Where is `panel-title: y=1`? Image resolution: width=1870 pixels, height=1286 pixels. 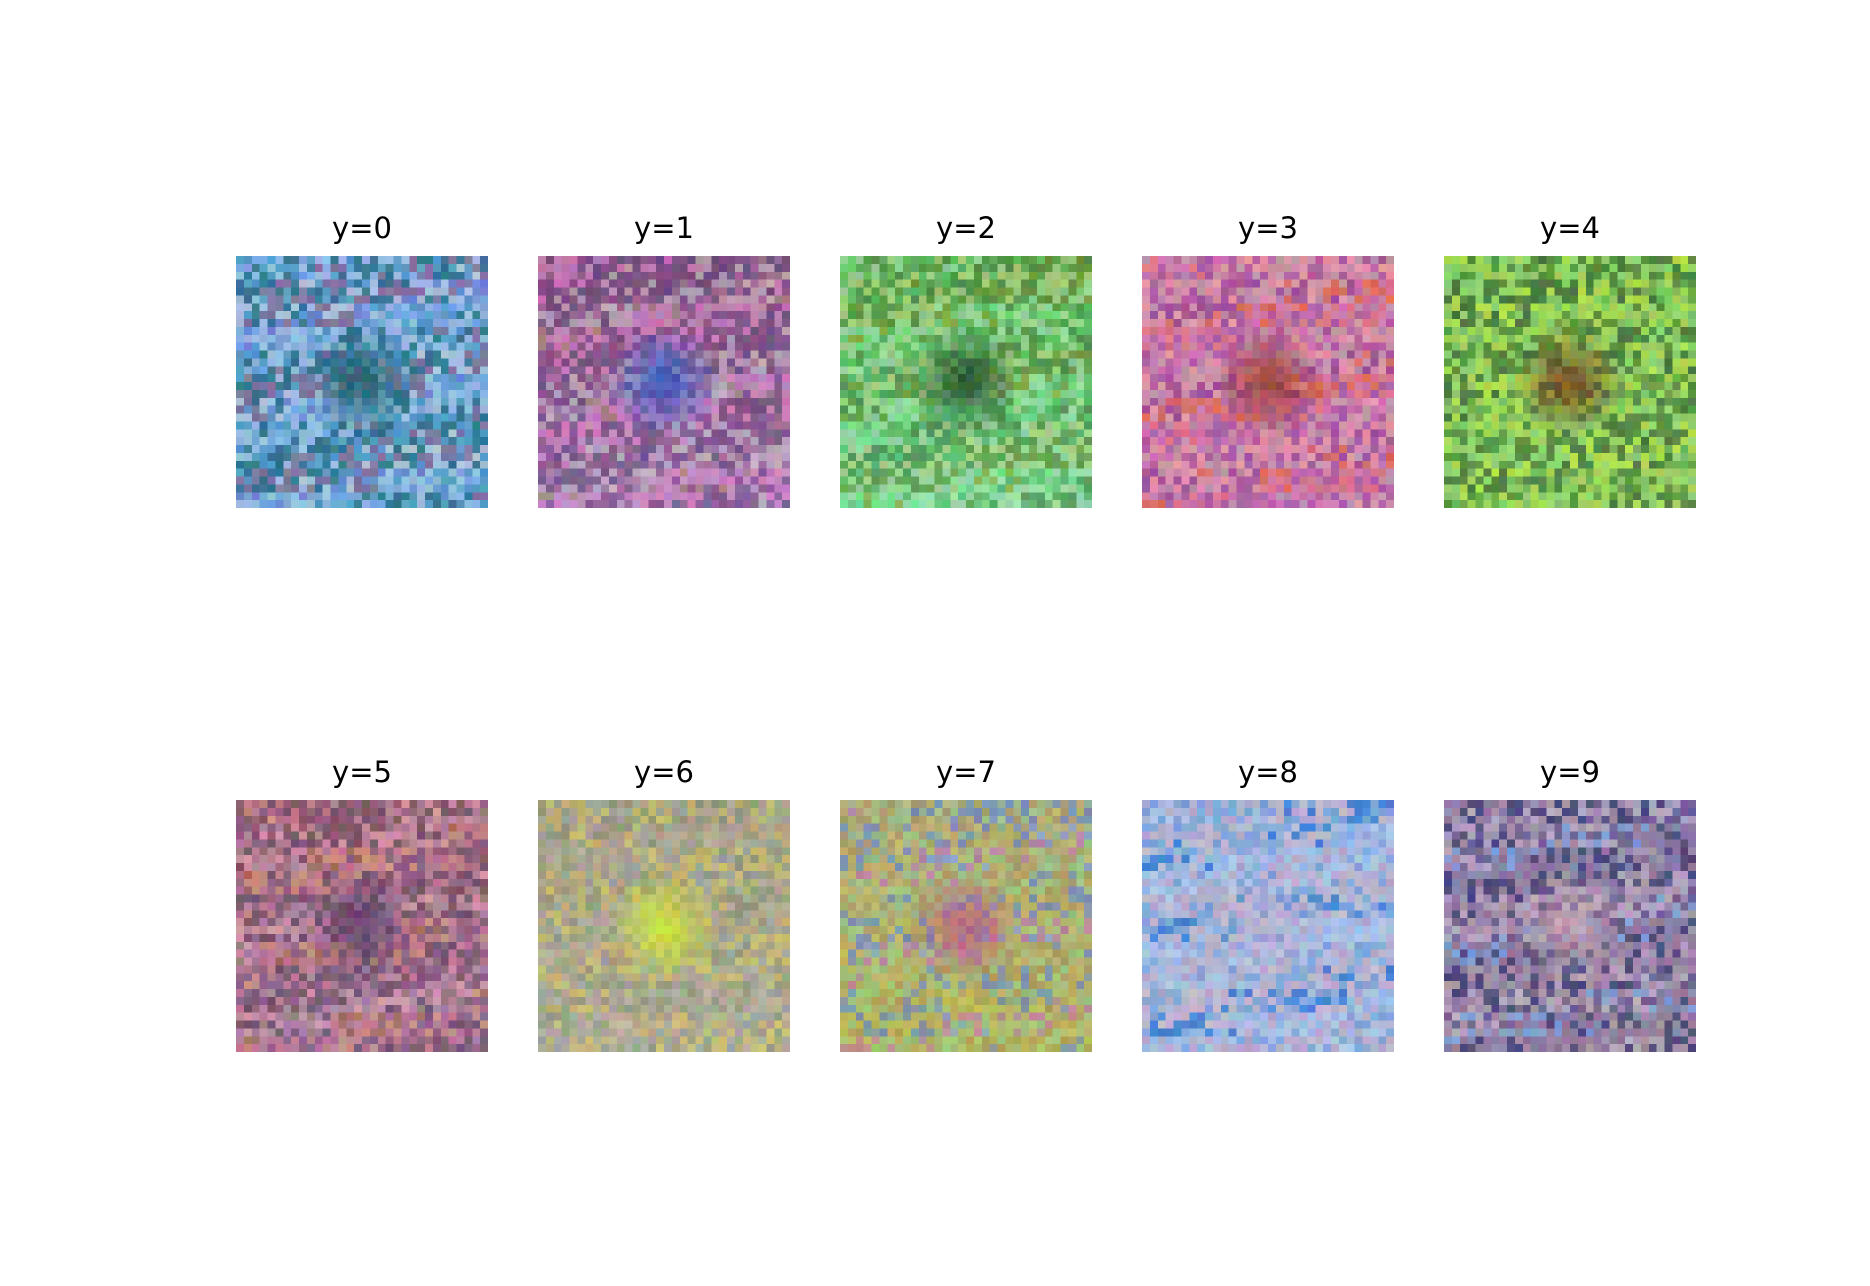 panel-title: y=1 is located at coordinates (664, 228).